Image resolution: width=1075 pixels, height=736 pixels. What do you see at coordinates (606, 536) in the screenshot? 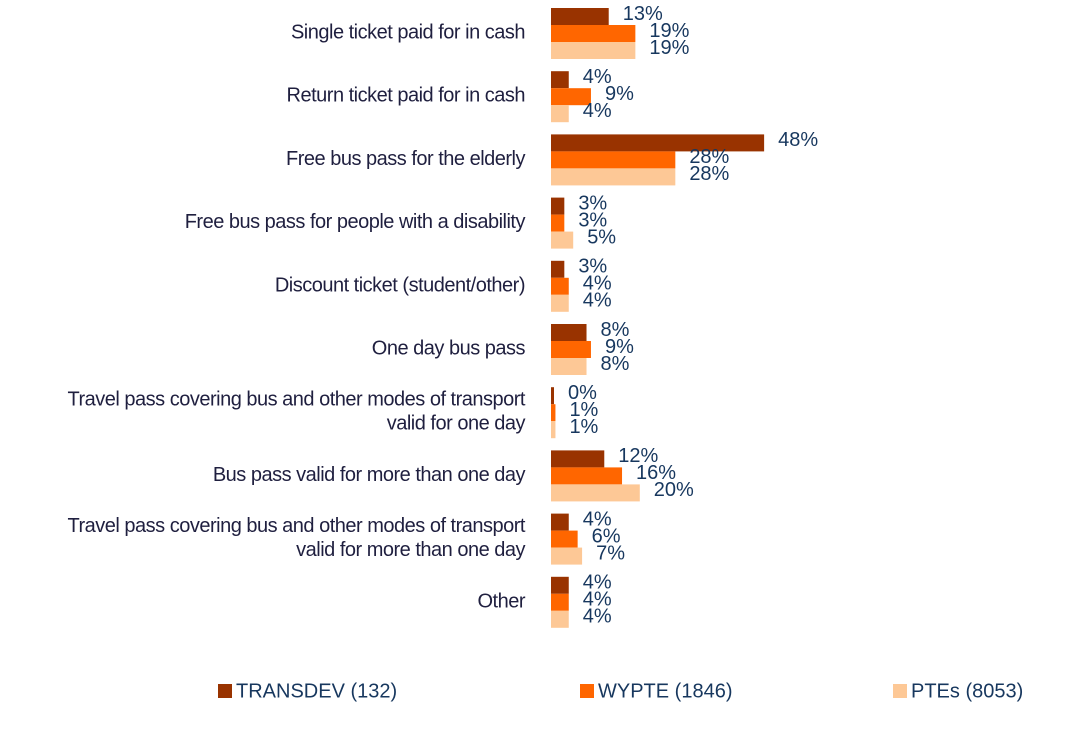
I see `data-label: 6%` at bounding box center [606, 536].